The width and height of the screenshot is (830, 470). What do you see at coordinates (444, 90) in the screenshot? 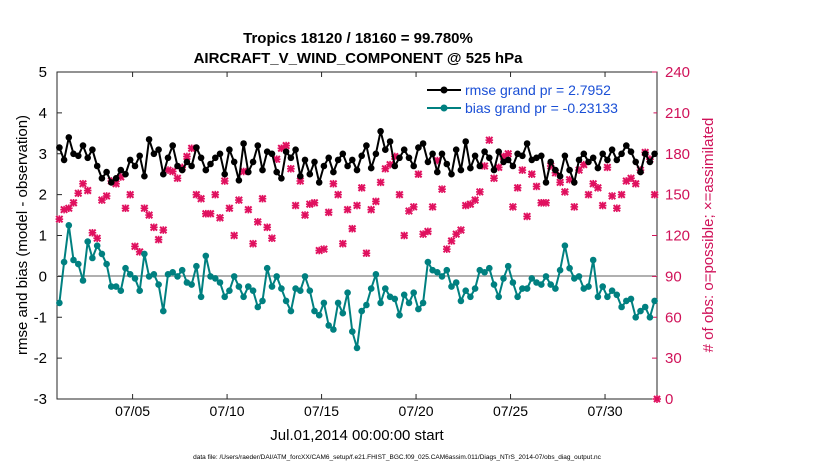
I see `legend-rmse-marker` at bounding box center [444, 90].